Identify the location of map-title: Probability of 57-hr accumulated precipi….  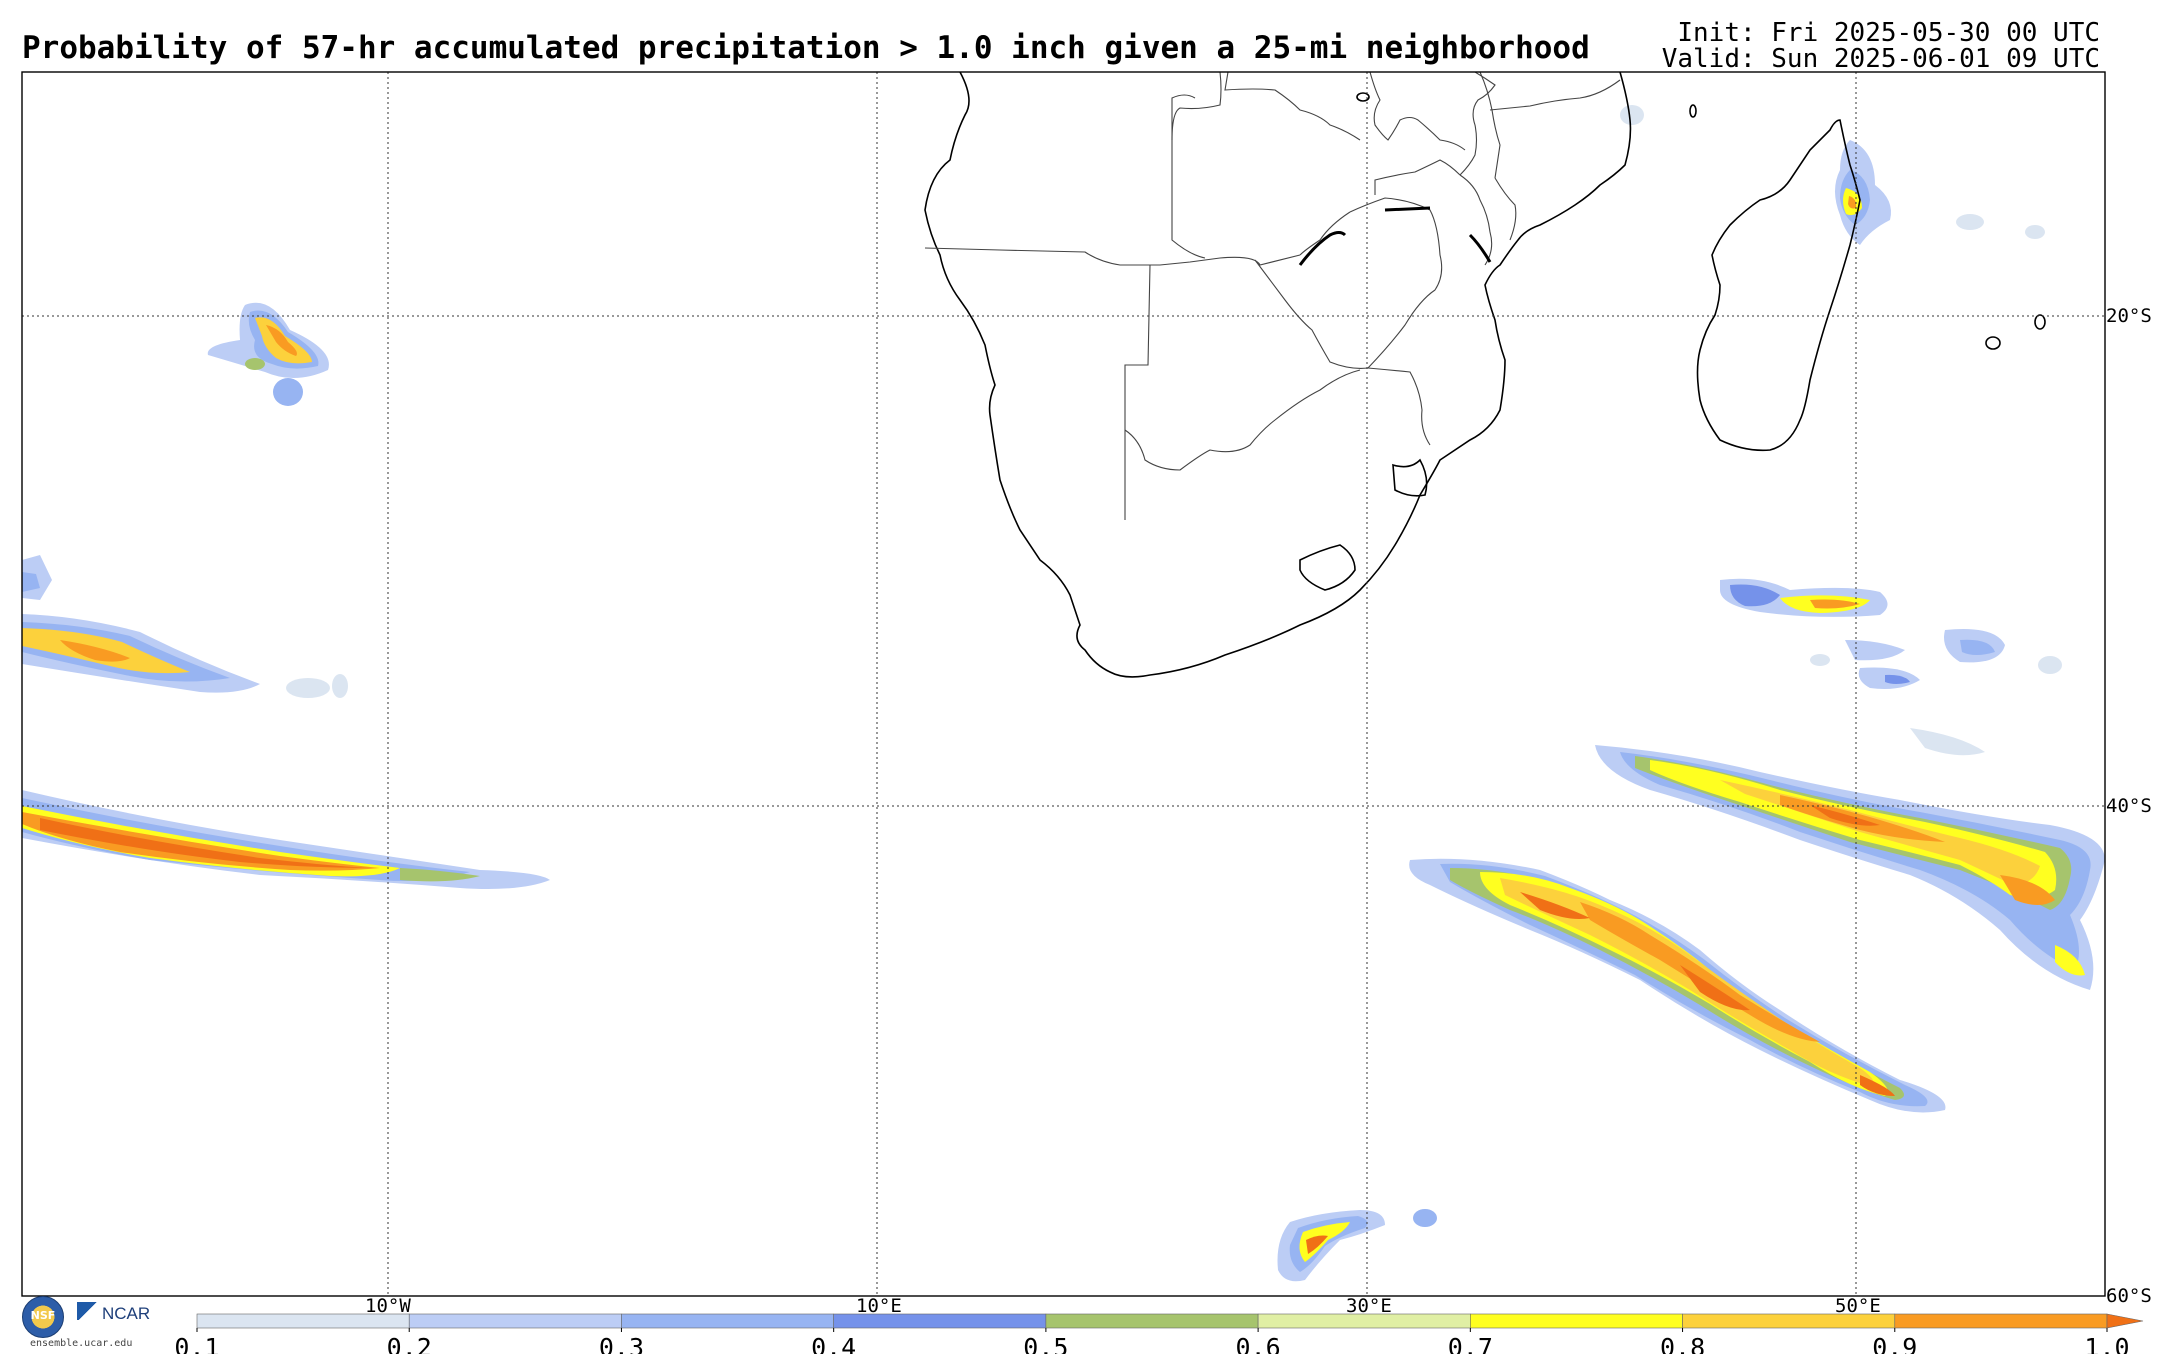
(806, 48).